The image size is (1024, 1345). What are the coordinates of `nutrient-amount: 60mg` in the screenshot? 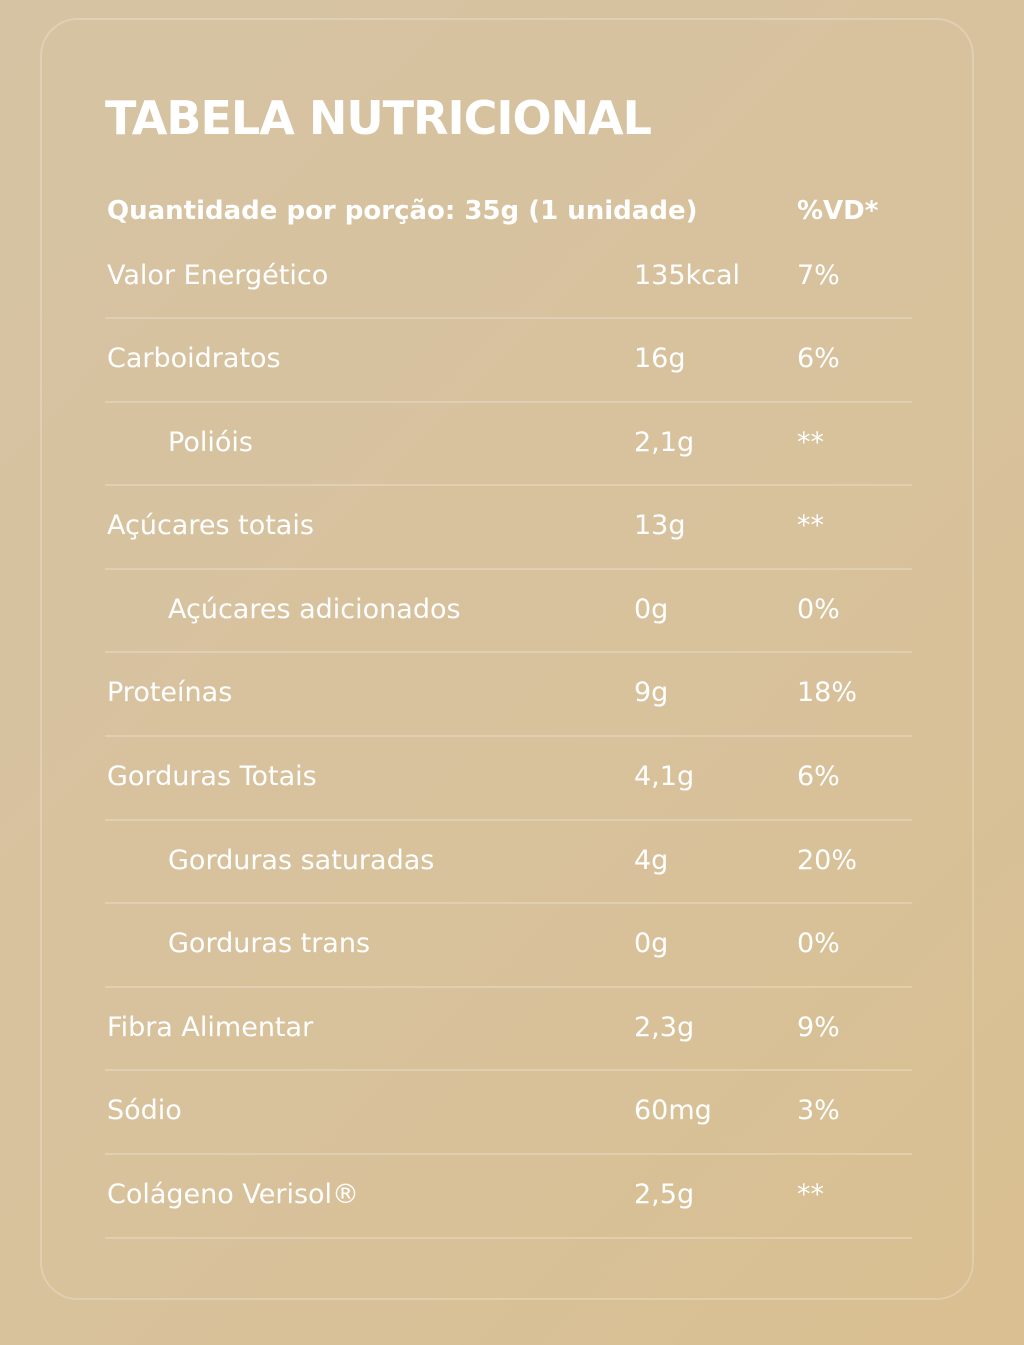 It's located at (673, 1111).